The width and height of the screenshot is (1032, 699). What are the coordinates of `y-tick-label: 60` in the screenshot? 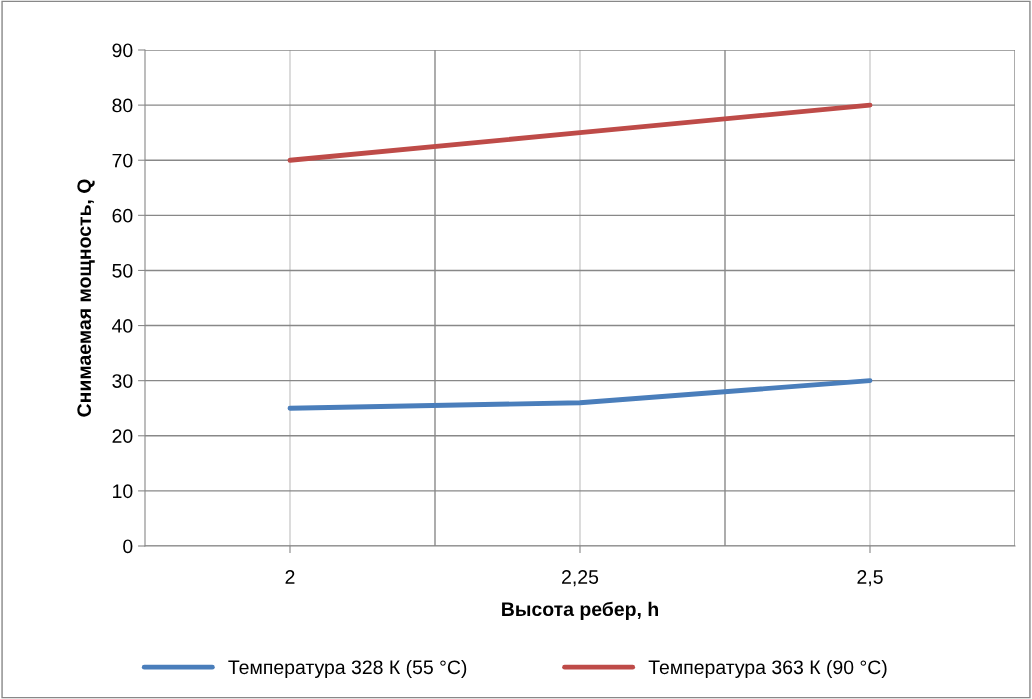 It's located at (122, 215).